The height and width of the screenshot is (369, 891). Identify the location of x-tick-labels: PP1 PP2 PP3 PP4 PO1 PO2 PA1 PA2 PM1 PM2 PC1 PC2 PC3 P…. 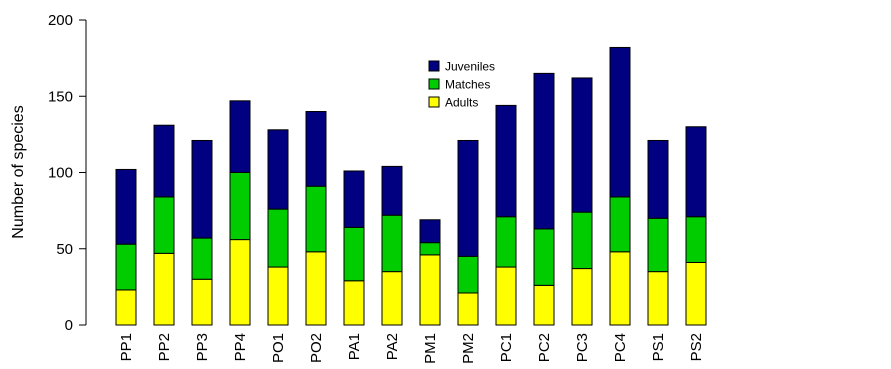
(411, 348).